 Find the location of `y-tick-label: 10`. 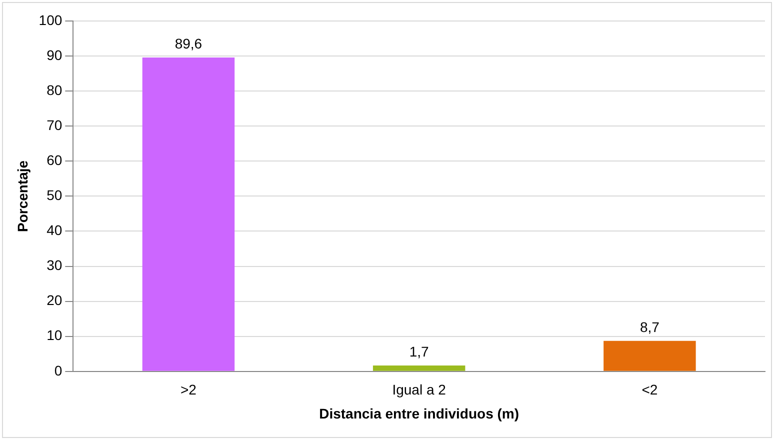

y-tick-label: 10 is located at coordinates (54, 335).